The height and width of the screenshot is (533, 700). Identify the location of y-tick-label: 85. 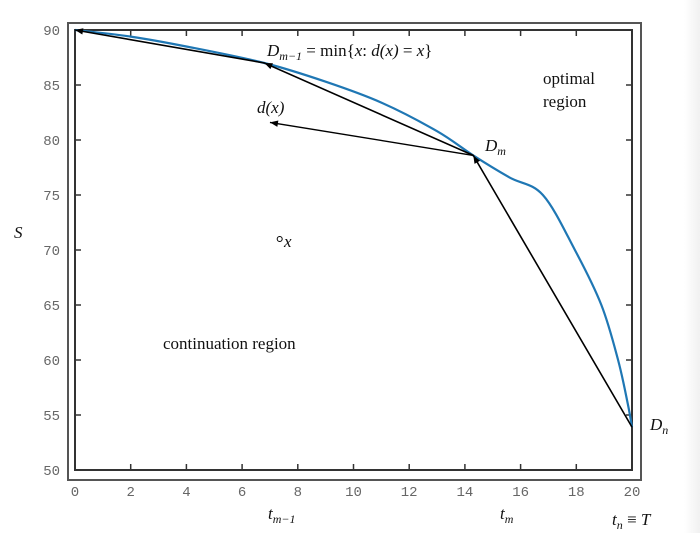
(51, 87).